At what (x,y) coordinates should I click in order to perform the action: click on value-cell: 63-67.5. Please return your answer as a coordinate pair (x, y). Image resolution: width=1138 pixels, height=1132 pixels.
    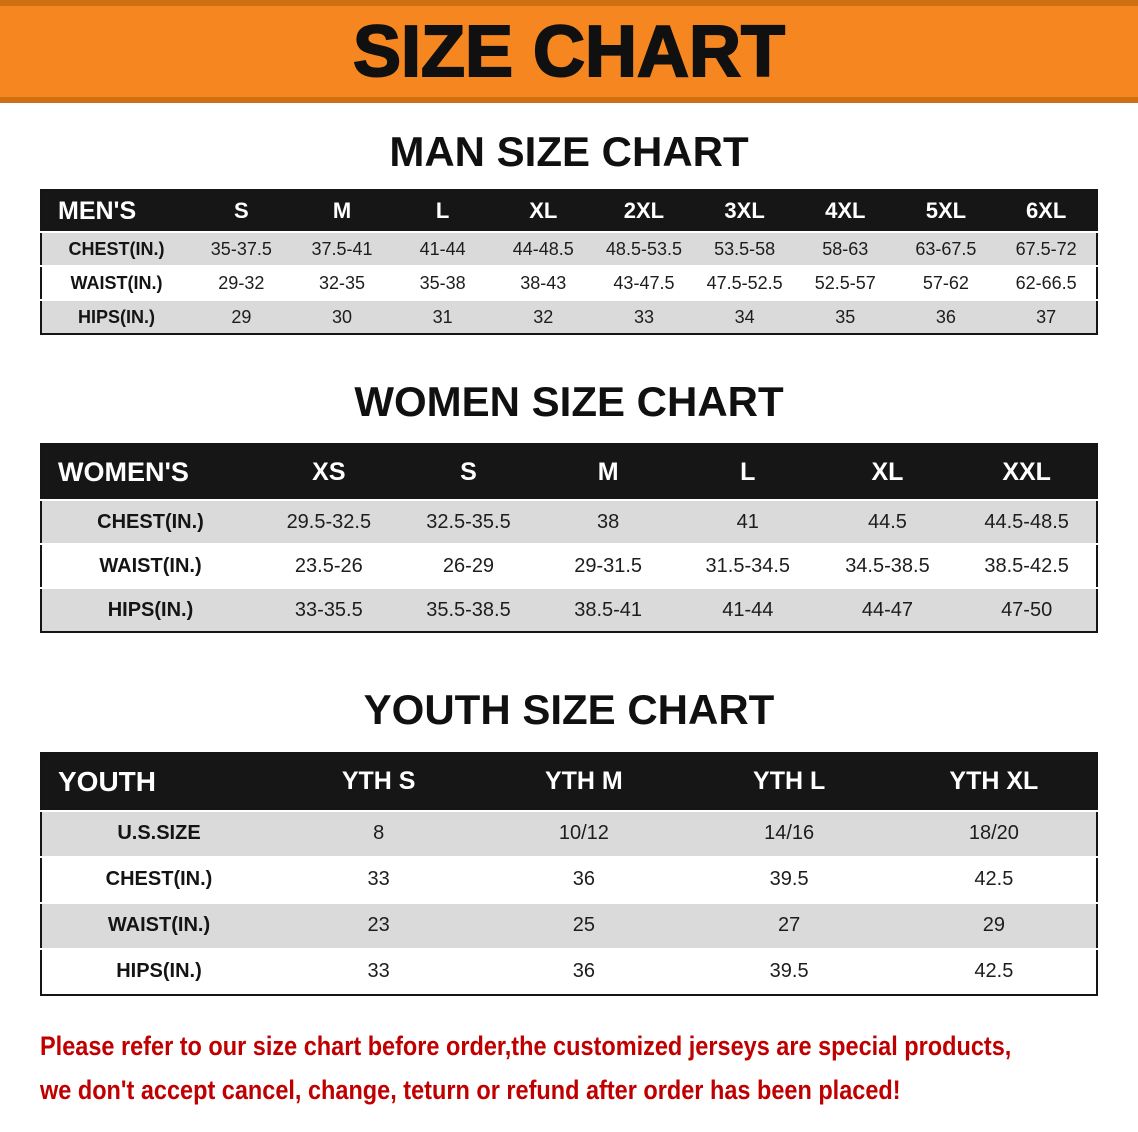
    Looking at the image, I should click on (946, 248).